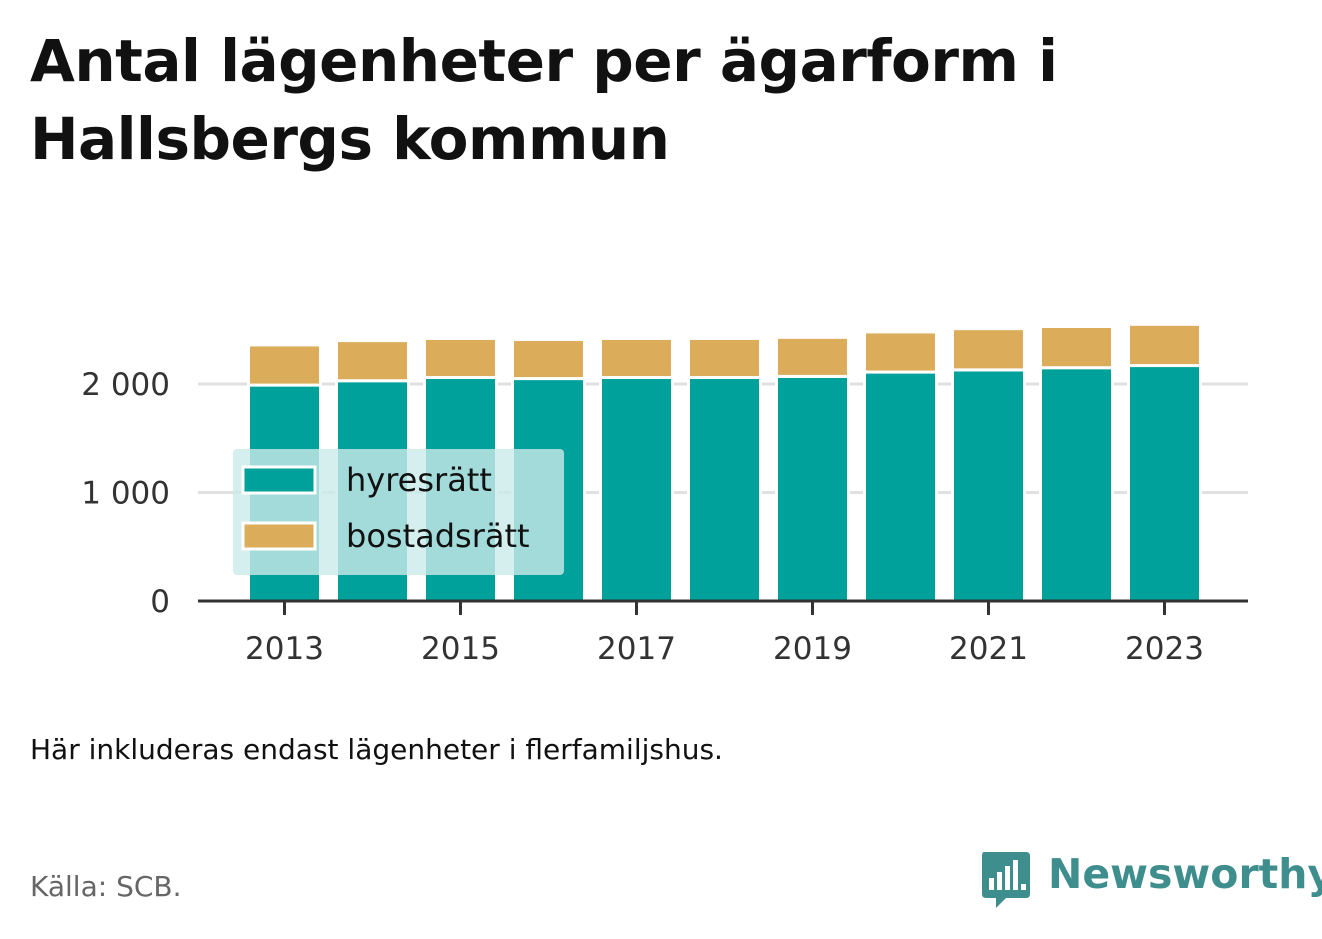 The width and height of the screenshot is (1322, 939). Describe the element at coordinates (1185, 874) in the screenshot. I see `brand-name: Newsworthy` at that location.